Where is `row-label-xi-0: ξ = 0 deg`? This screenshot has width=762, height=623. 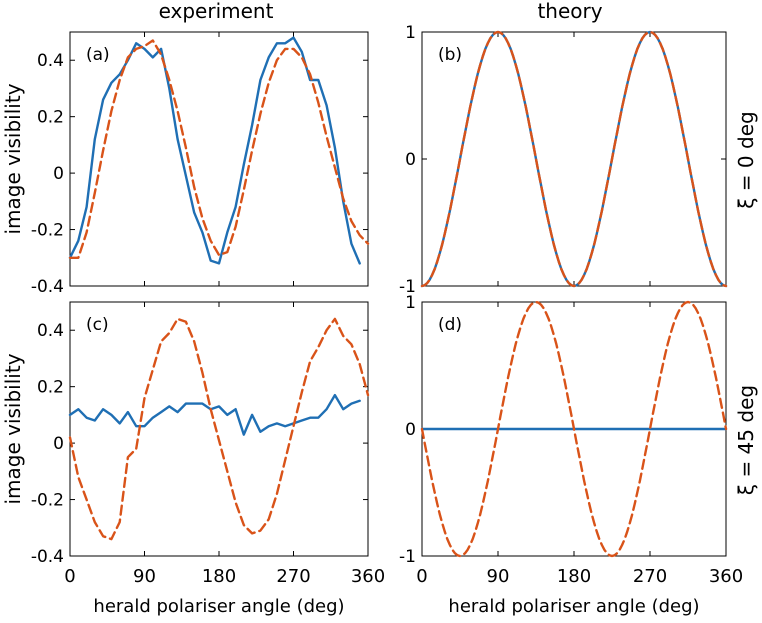 row-label-xi-0: ξ = 0 deg is located at coordinates (746, 159).